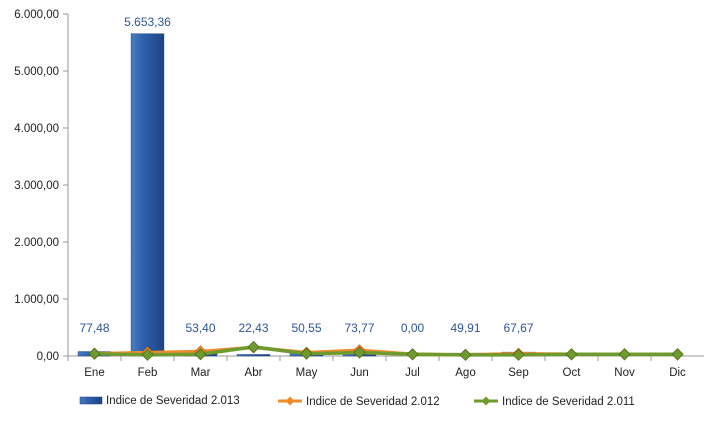 This screenshot has height=423, width=718. I want to click on series-line, so click(386, 351).